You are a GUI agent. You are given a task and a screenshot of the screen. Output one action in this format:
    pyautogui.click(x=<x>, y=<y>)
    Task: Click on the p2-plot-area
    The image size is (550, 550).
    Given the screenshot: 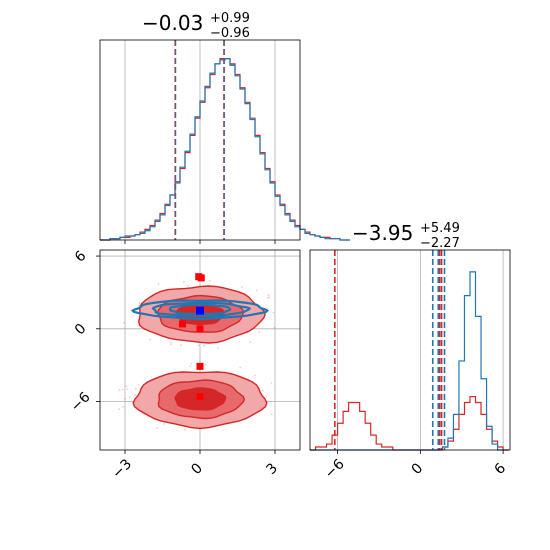 What is the action you would take?
    pyautogui.click(x=200, y=350)
    